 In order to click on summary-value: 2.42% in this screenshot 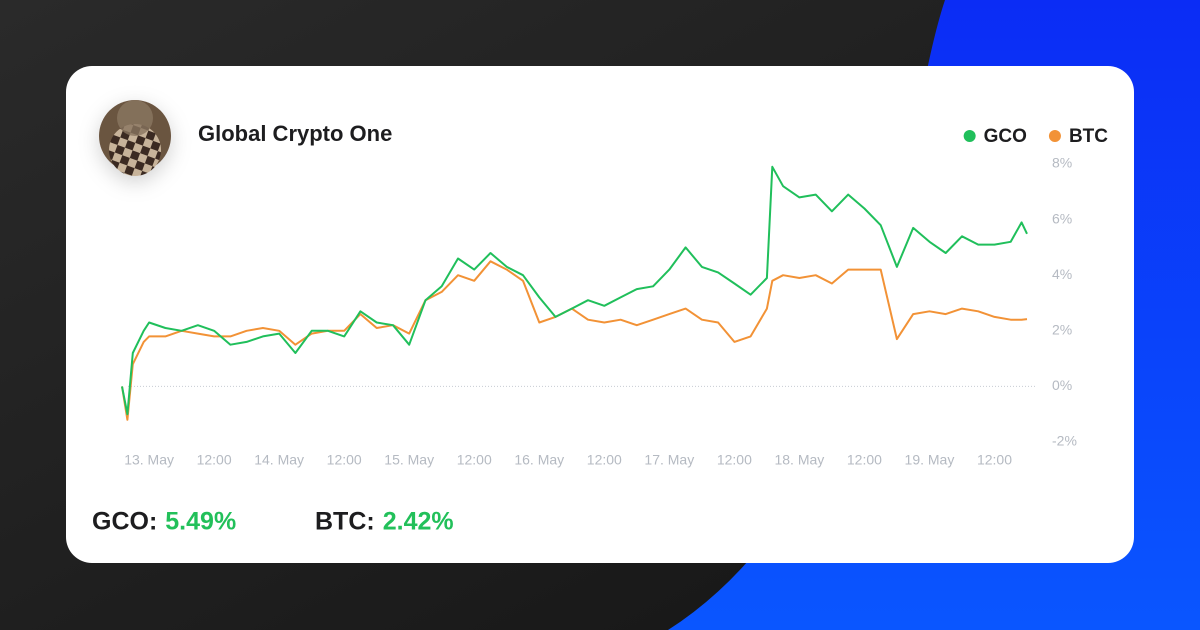, I will do `click(418, 522)`.